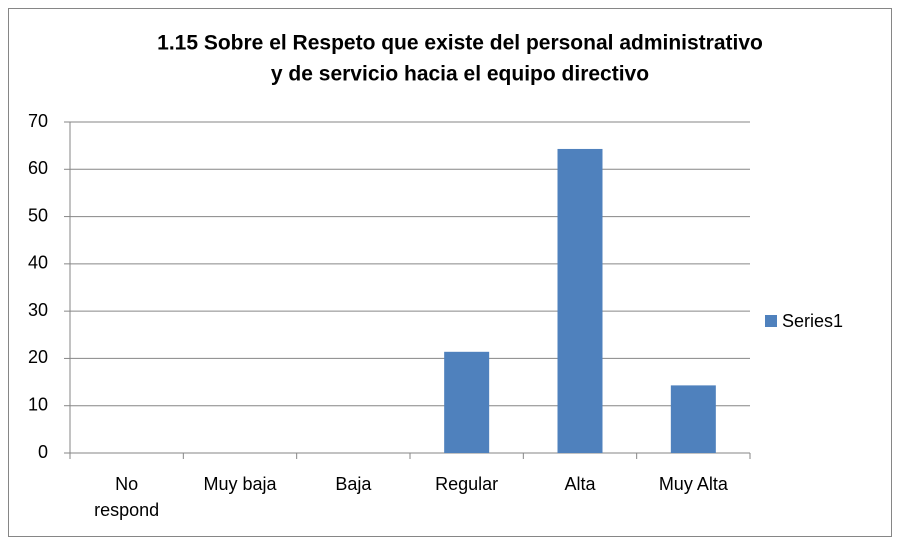  What do you see at coordinates (467, 484) in the screenshot?
I see `x-tick-label: Regular` at bounding box center [467, 484].